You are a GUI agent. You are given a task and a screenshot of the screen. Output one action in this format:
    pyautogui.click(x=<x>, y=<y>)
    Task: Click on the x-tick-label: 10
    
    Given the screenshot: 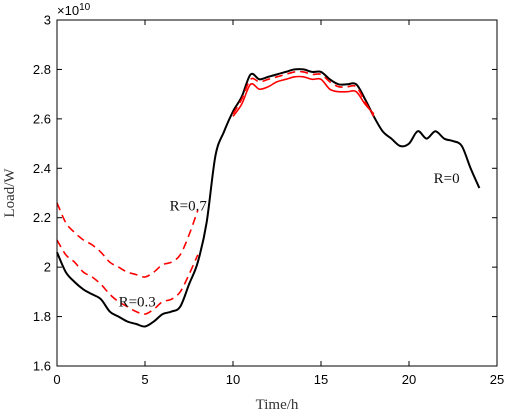 What is the action you would take?
    pyautogui.click(x=233, y=379)
    